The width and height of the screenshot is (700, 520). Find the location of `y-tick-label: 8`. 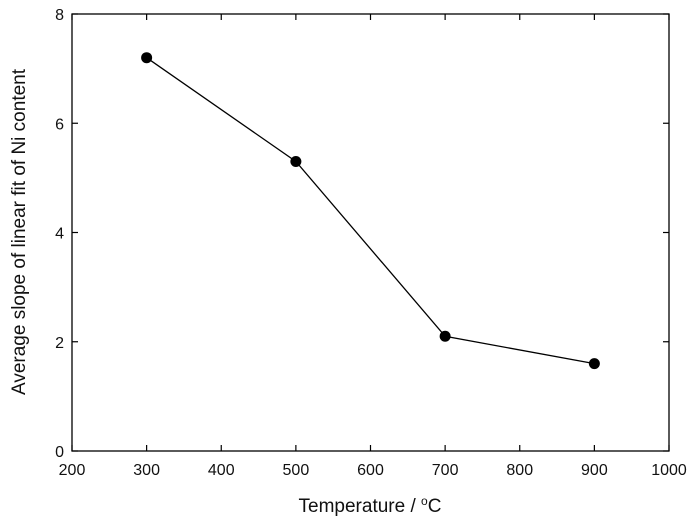

y-tick-label: 8 is located at coordinates (59, 15).